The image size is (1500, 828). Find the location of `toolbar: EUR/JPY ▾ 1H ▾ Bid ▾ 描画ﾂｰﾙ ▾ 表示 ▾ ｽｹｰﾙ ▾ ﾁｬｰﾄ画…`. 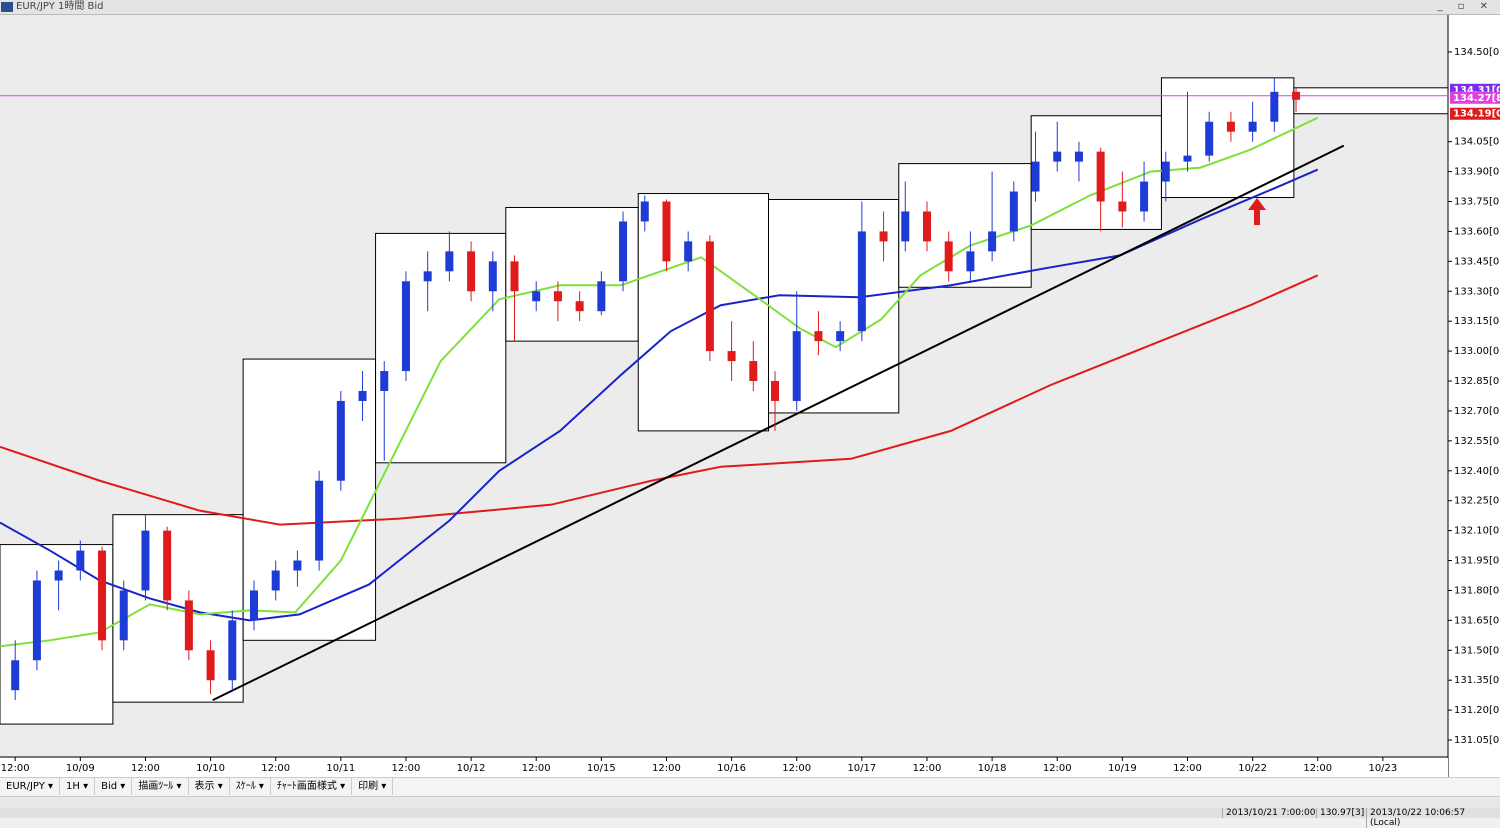

toolbar: EUR/JPY ▾ 1H ▾ Bid ▾ 描画ﾂｰﾙ ▾ 表示 ▾ ｽｹｰﾙ ▾ ﾁｬｰﾄ画… is located at coordinates (750, 786).